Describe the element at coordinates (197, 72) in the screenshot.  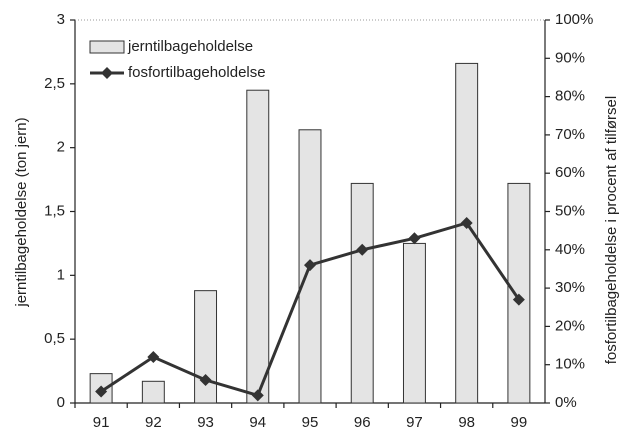
I see `legend-label: fosfortilbageholdelse` at that location.